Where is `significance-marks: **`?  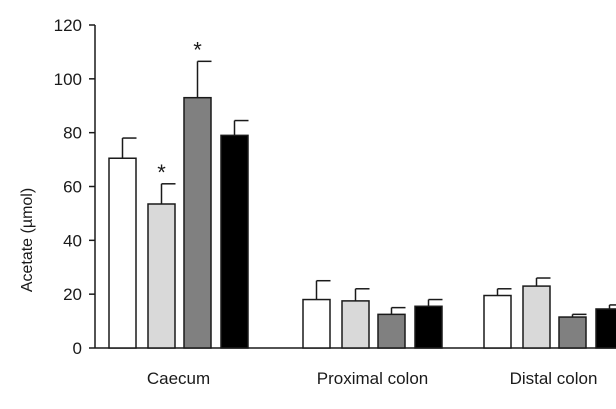
significance-marks: ** is located at coordinates (179, 110).